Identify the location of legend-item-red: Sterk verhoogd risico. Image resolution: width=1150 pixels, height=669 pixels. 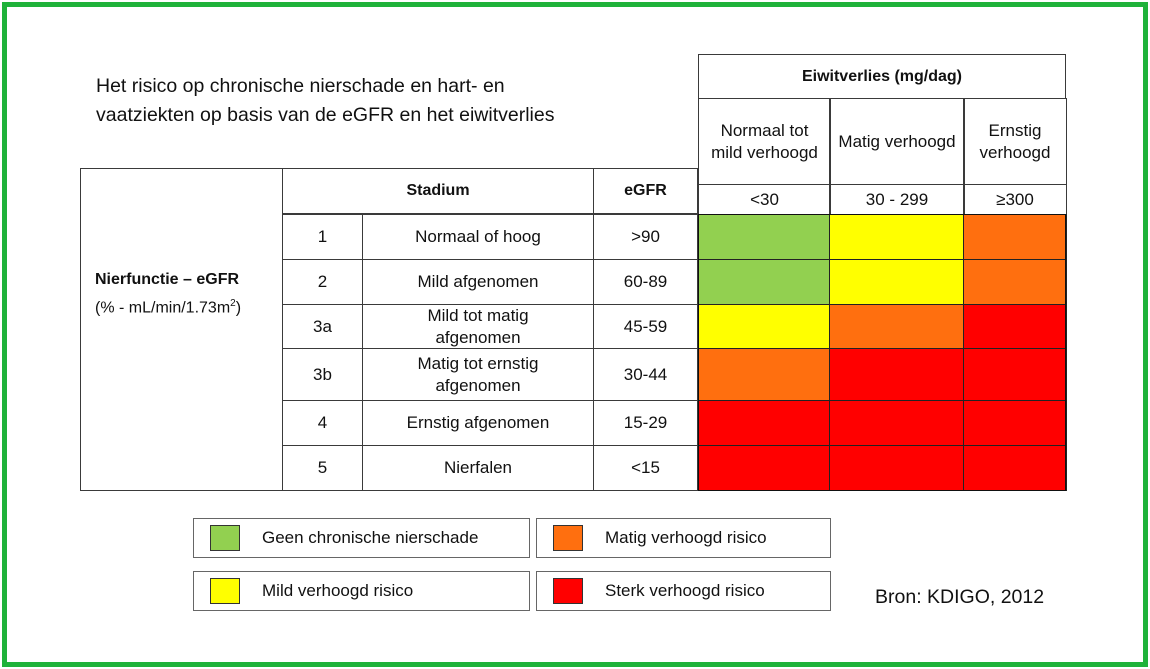
(683, 591).